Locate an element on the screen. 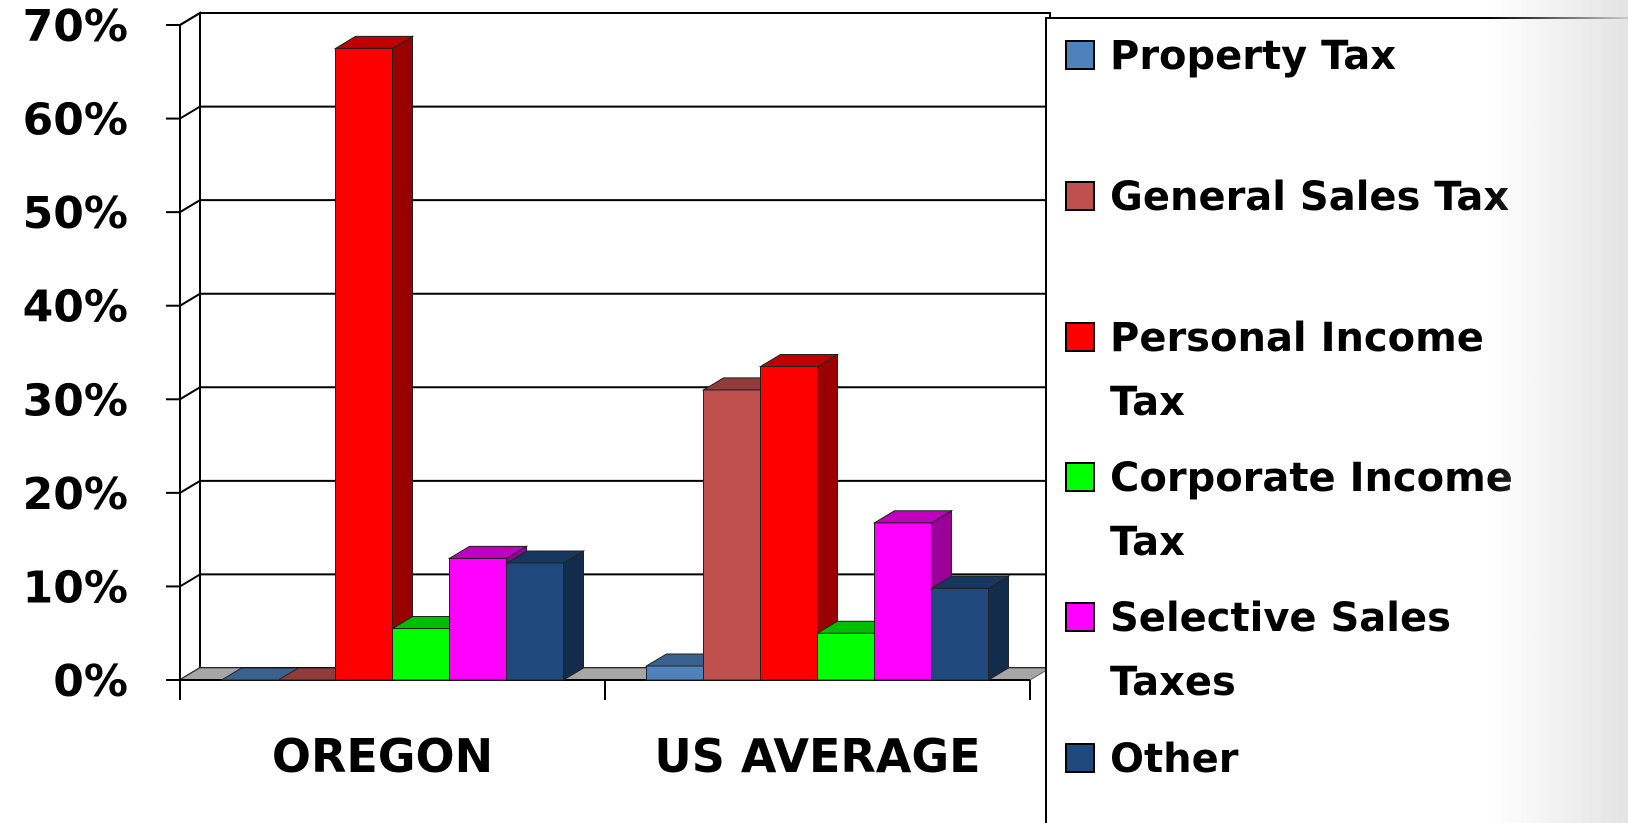 This screenshot has width=1628, height=823. y-tick-label: 30% is located at coordinates (75, 400).